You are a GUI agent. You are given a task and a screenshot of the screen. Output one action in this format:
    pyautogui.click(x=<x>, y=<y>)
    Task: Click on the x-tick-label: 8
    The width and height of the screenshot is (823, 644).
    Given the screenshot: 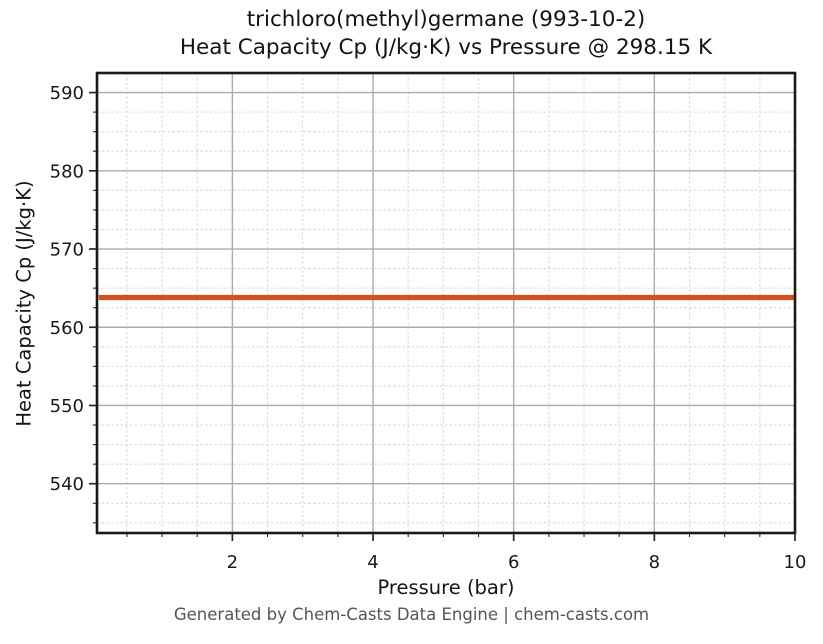 What is the action you would take?
    pyautogui.click(x=654, y=562)
    